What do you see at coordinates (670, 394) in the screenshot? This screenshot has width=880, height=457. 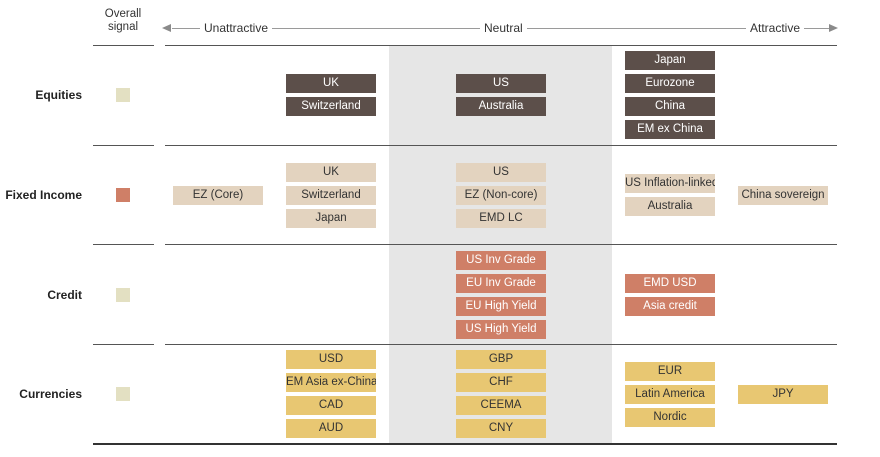 I see `currencies-latin-america-tag: Latin America` at bounding box center [670, 394].